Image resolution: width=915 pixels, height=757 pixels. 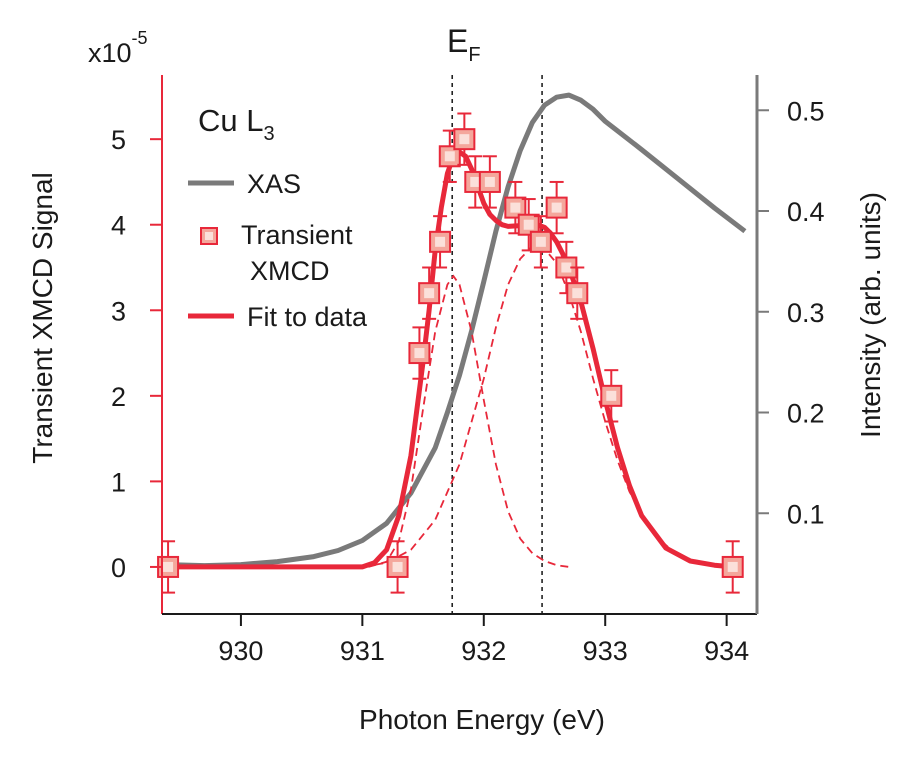 What do you see at coordinates (806, 313) in the screenshot?
I see `right-tick-label-2: 0.3` at bounding box center [806, 313].